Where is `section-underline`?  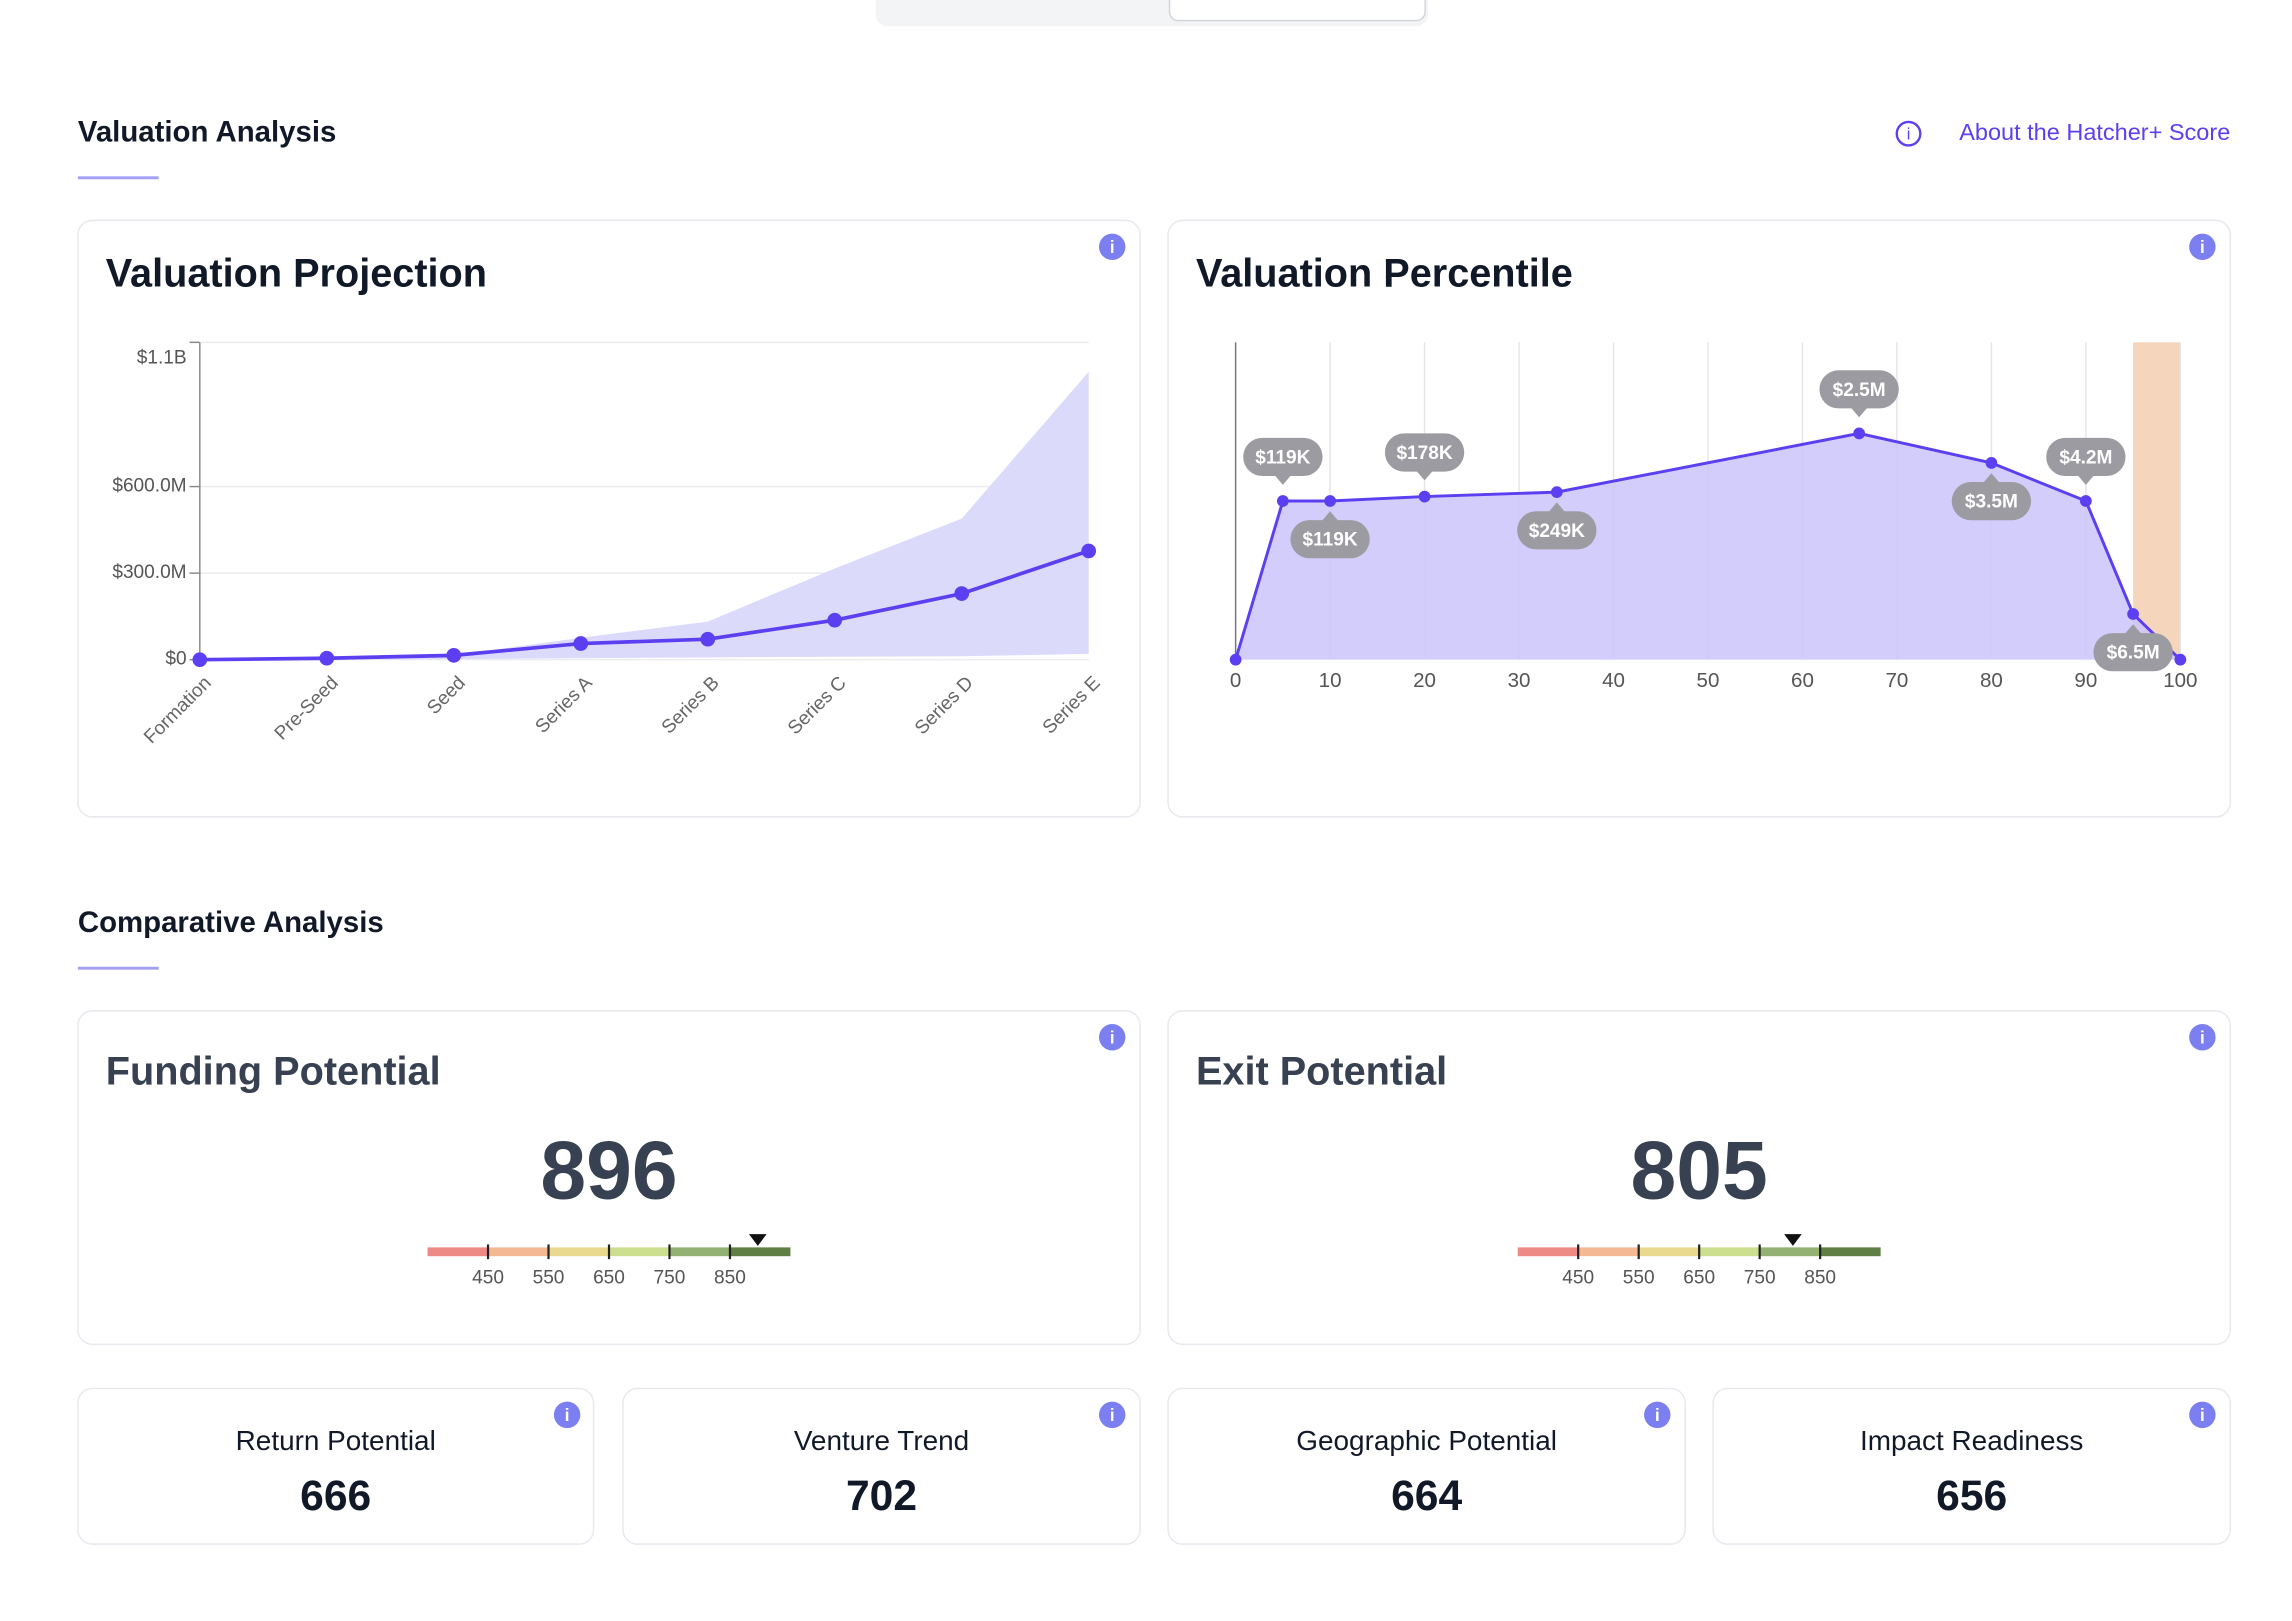 section-underline is located at coordinates (118, 178).